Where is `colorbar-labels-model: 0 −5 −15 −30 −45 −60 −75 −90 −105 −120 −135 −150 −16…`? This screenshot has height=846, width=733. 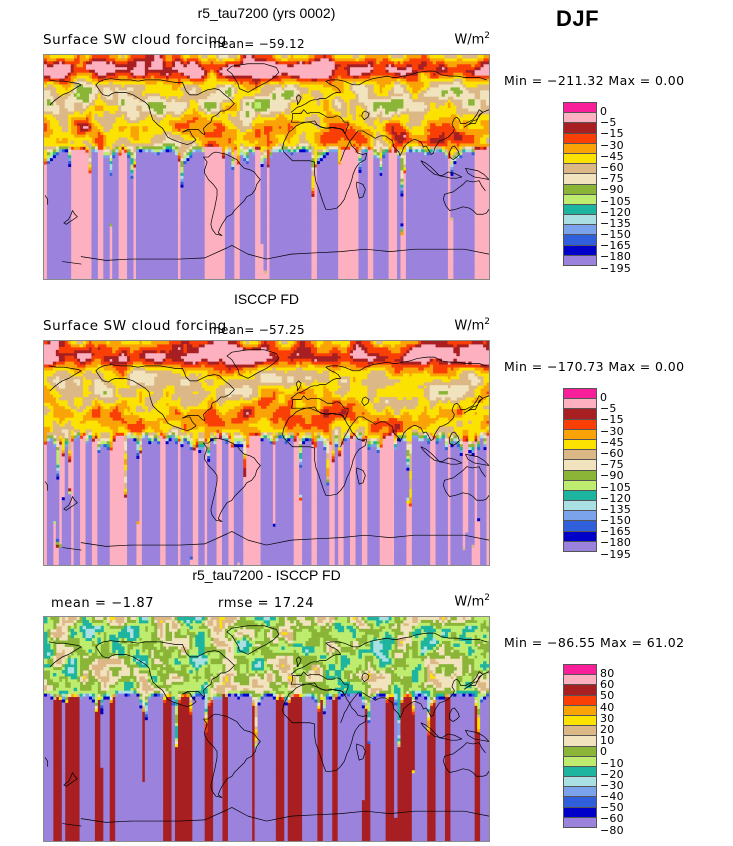
colorbar-labels-model: 0 −5 −15 −30 −45 −60 −75 −90 −105 −120 −135 −150 −16… is located at coordinates (630, 190).